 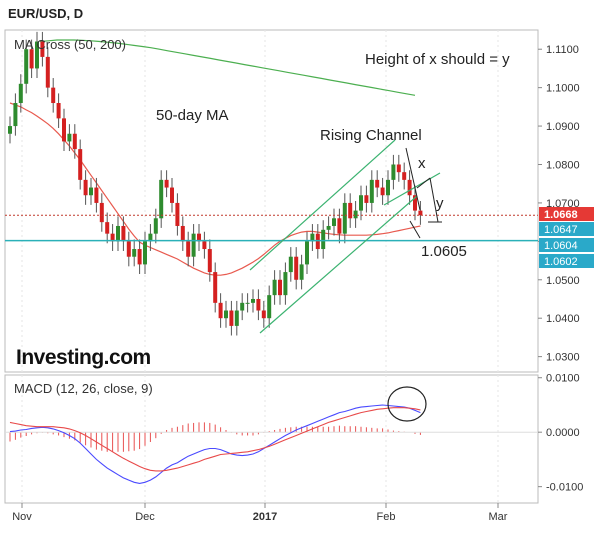 I want to click on macd-tick-label: 0.0100, so click(x=563, y=379).